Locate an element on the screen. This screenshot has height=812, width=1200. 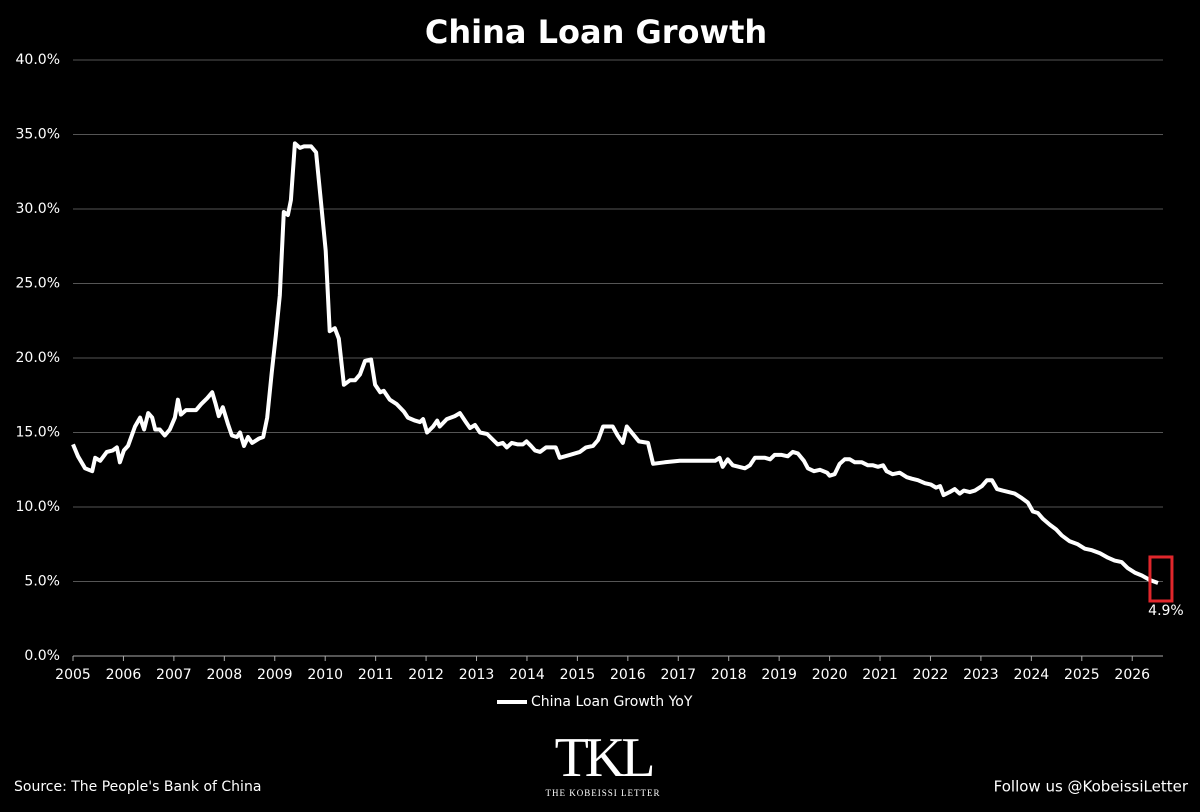
y-tick-label: 25.0% is located at coordinates (38, 284).